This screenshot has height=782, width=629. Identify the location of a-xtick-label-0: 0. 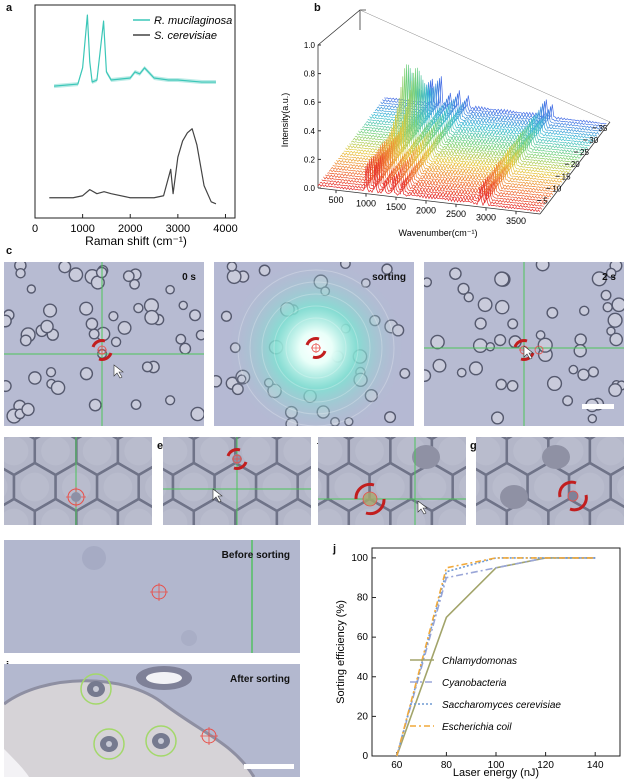
(35, 229).